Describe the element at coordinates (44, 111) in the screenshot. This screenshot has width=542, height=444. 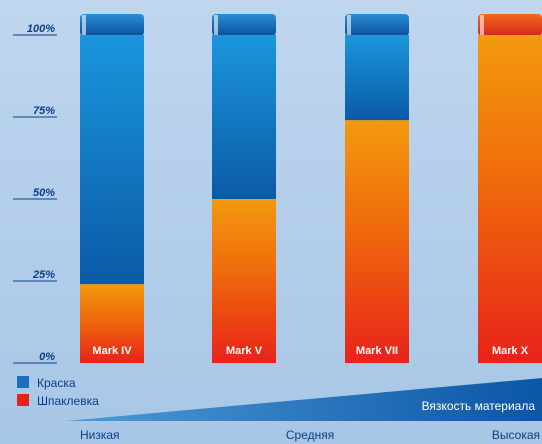
I see `y-tick-label: 75%` at that location.